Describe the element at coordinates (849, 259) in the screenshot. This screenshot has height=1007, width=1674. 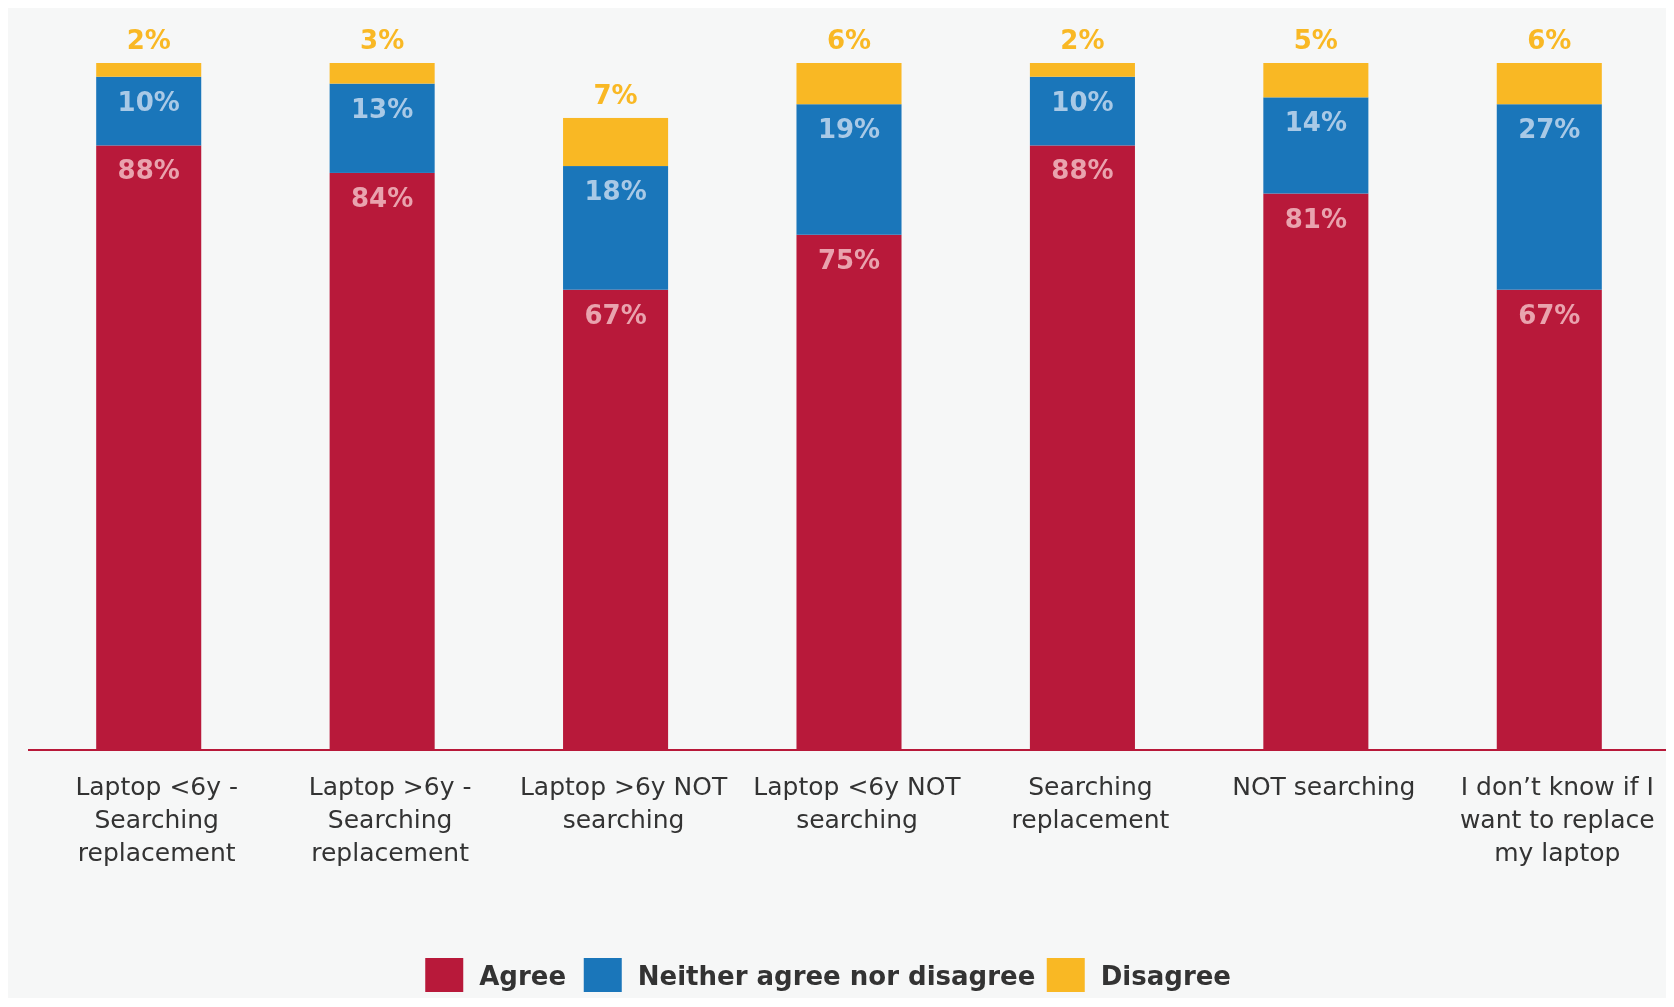
I see `data-label: 75%` at that location.